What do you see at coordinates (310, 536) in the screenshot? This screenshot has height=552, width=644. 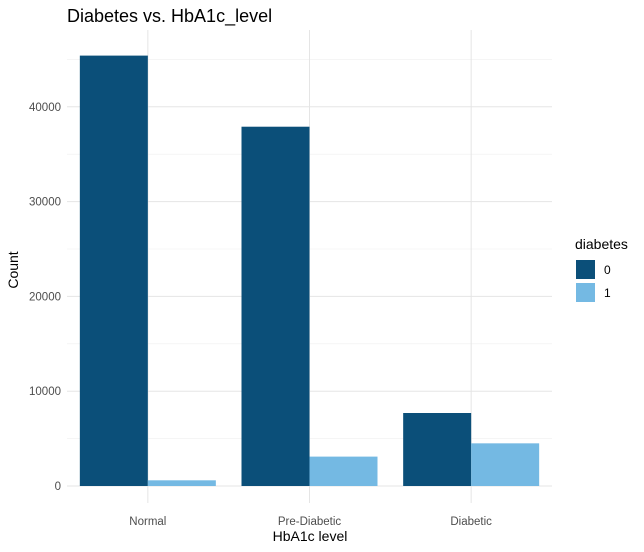 I see `x-axis-title: HbA1c level` at bounding box center [310, 536].